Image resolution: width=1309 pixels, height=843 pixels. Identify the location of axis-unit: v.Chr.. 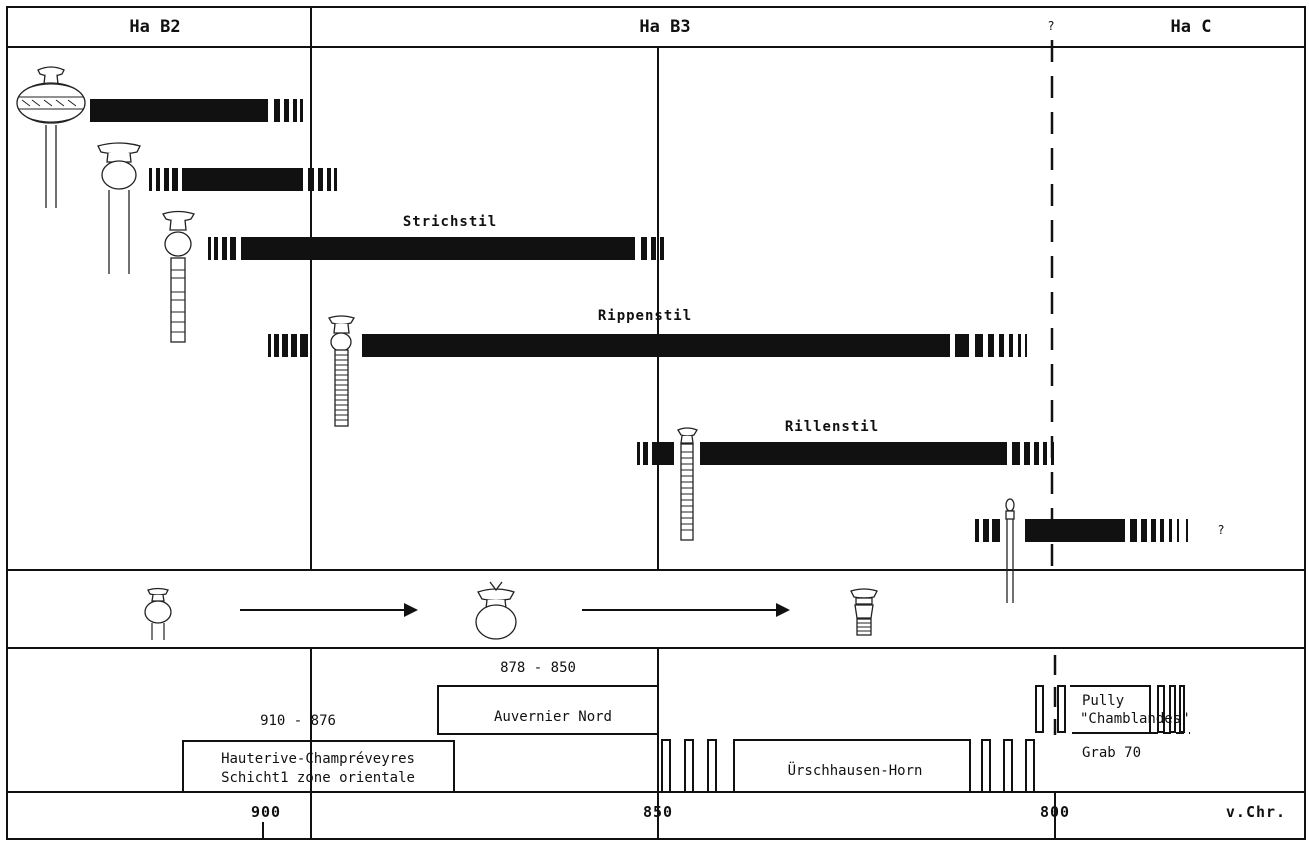
(1256, 812).